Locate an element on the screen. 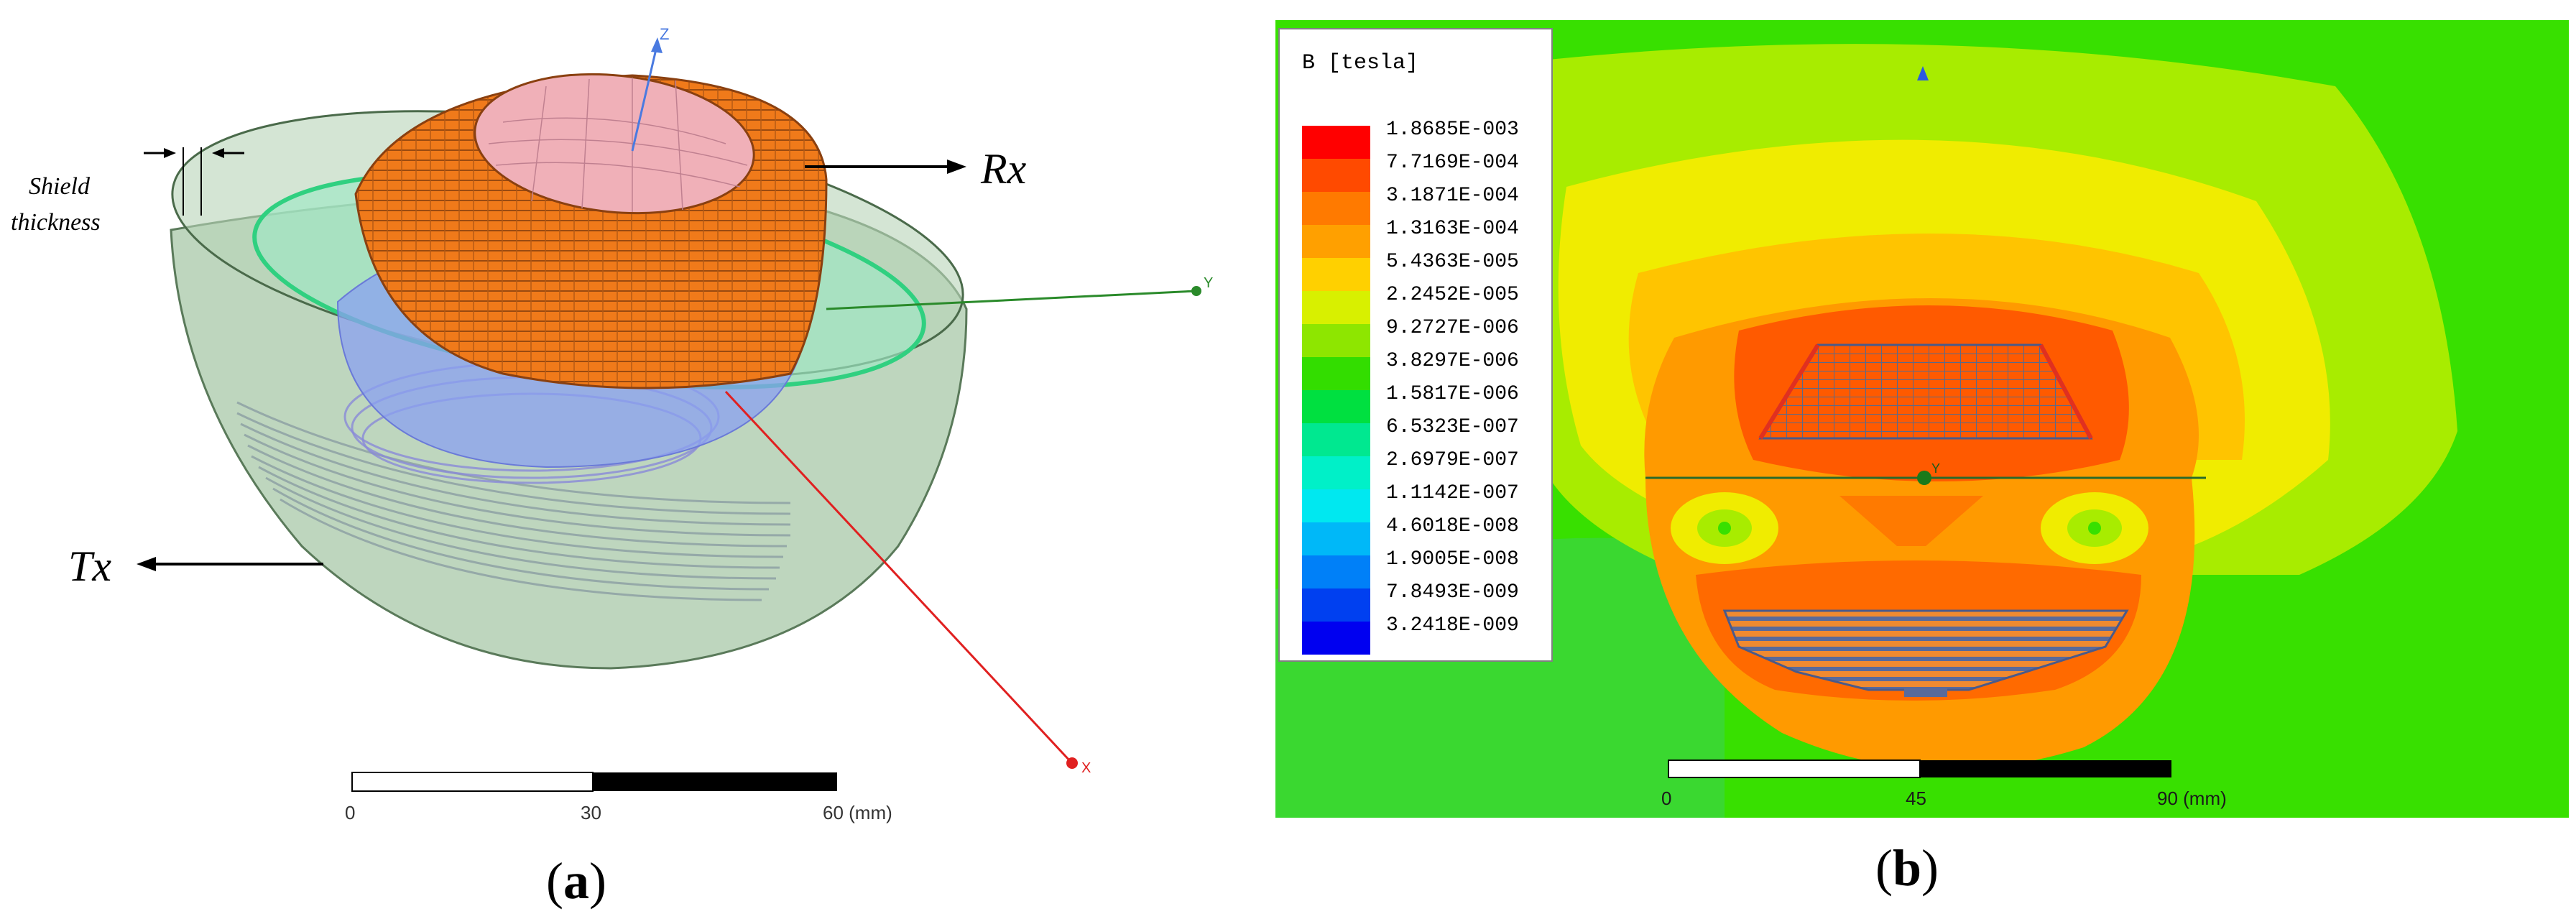  rx-label: Rx is located at coordinates (1004, 169).